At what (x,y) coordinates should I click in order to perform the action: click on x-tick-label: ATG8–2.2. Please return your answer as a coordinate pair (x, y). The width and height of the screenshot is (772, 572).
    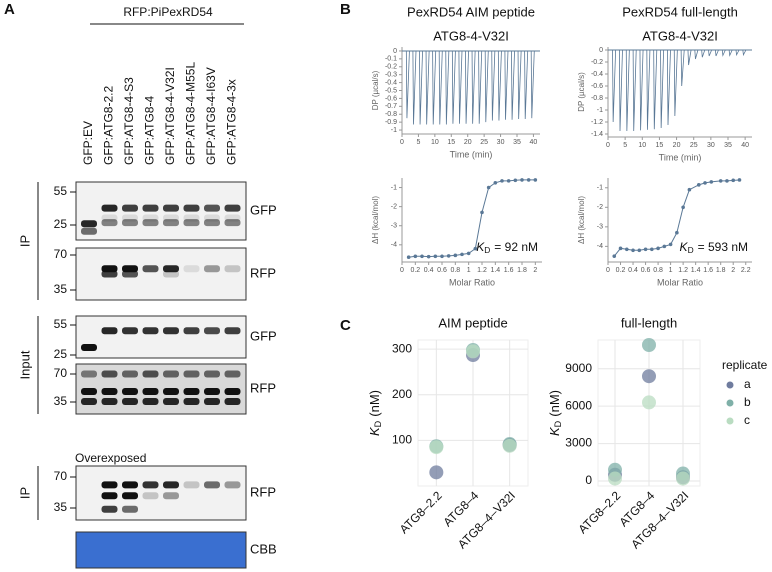
    Looking at the image, I should click on (599, 512).